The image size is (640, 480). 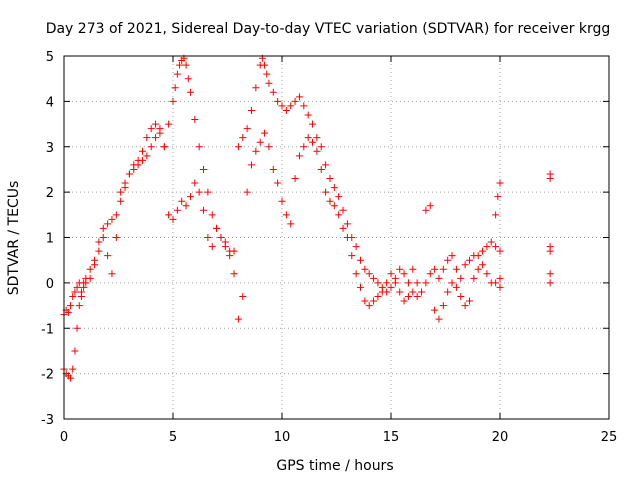 I want to click on x-tick-label: 0, so click(x=64, y=437).